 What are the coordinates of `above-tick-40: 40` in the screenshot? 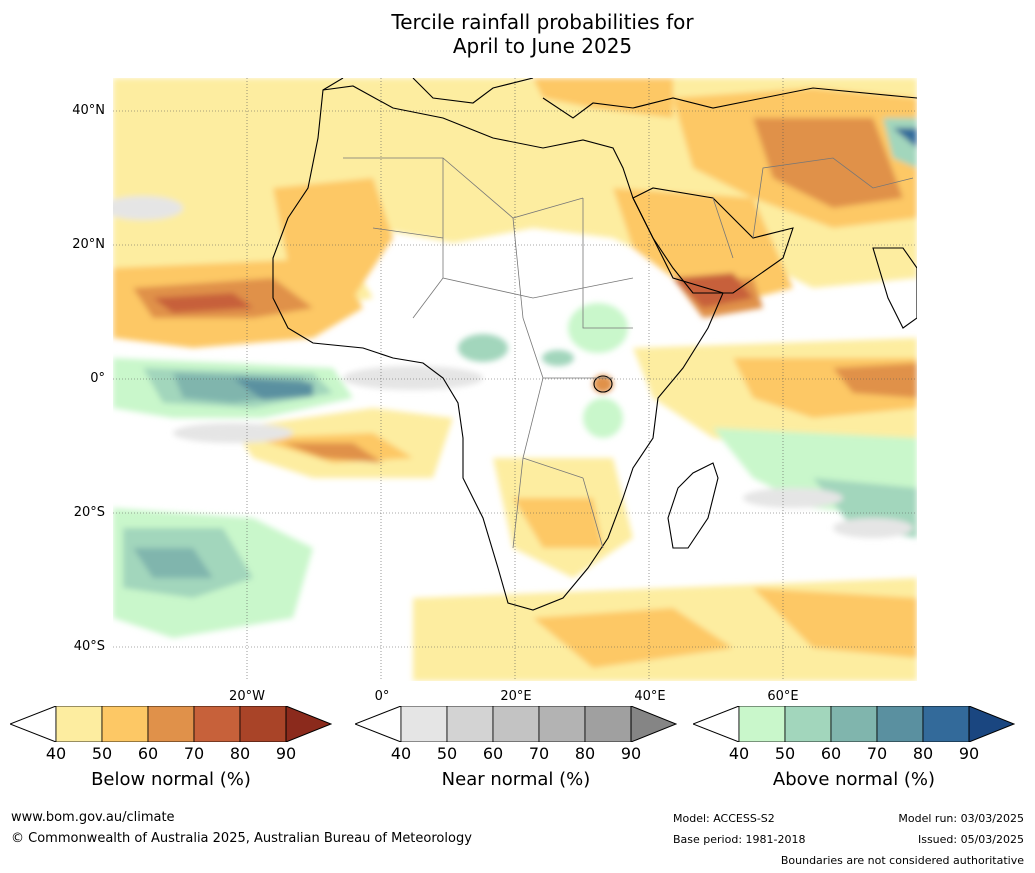 It's located at (739, 753).